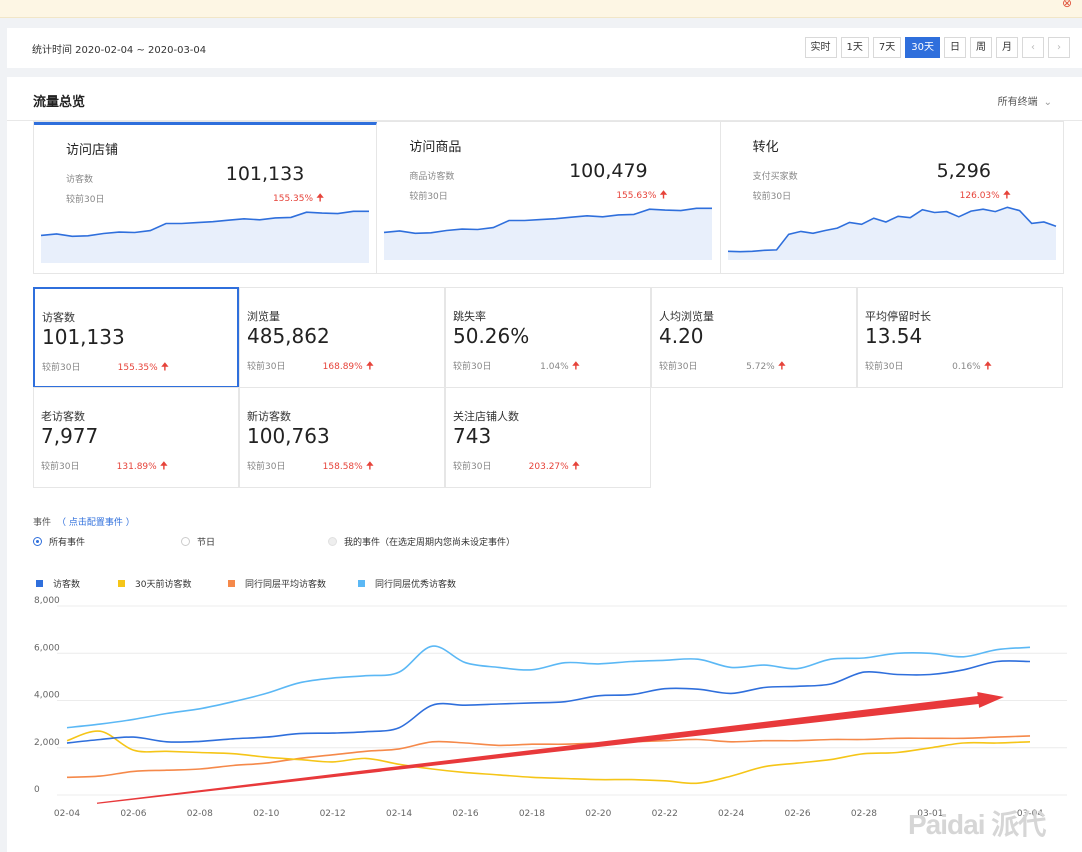  I want to click on metric-card: 跳失率 50.26% 较前30日 1.04% 🠉, so click(548, 337).